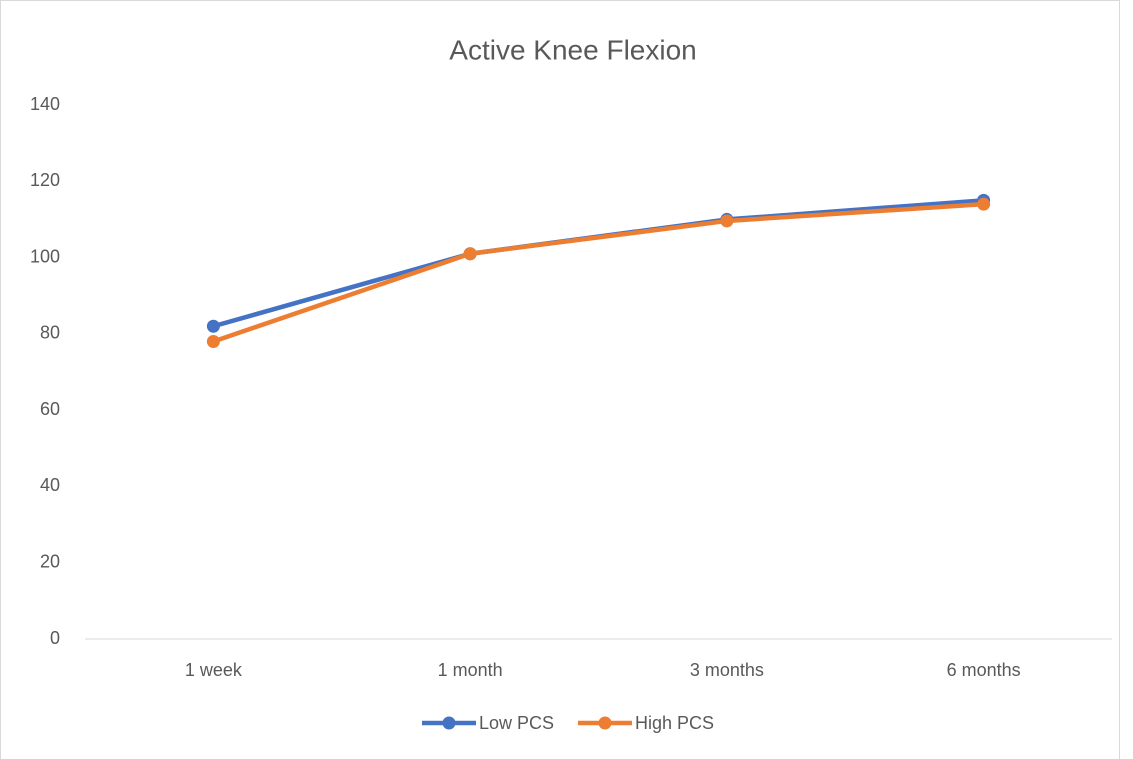  What do you see at coordinates (984, 670) in the screenshot?
I see `x-tick-label: 6 months` at bounding box center [984, 670].